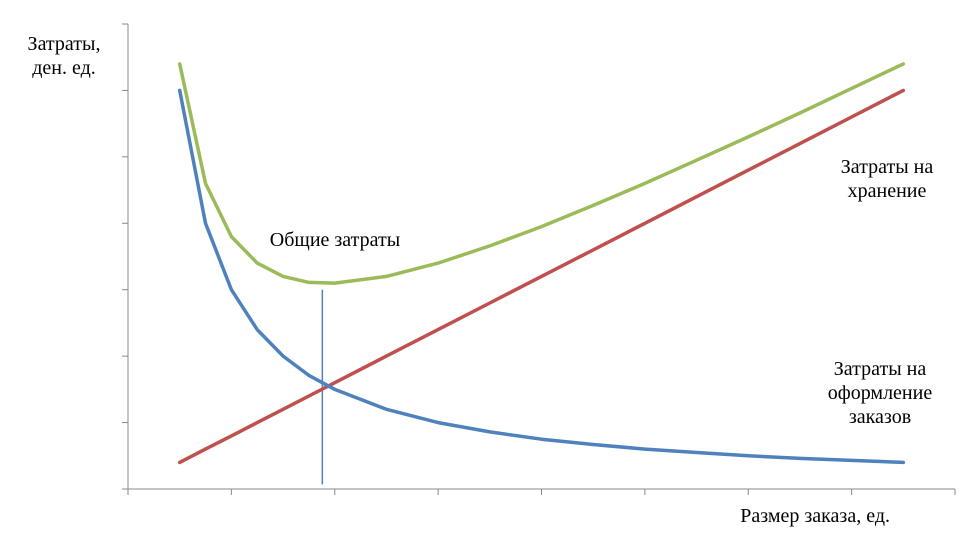  Describe the element at coordinates (815, 516) in the screenshot. I see `x-axis-label: Размер заказа, ед.` at that location.